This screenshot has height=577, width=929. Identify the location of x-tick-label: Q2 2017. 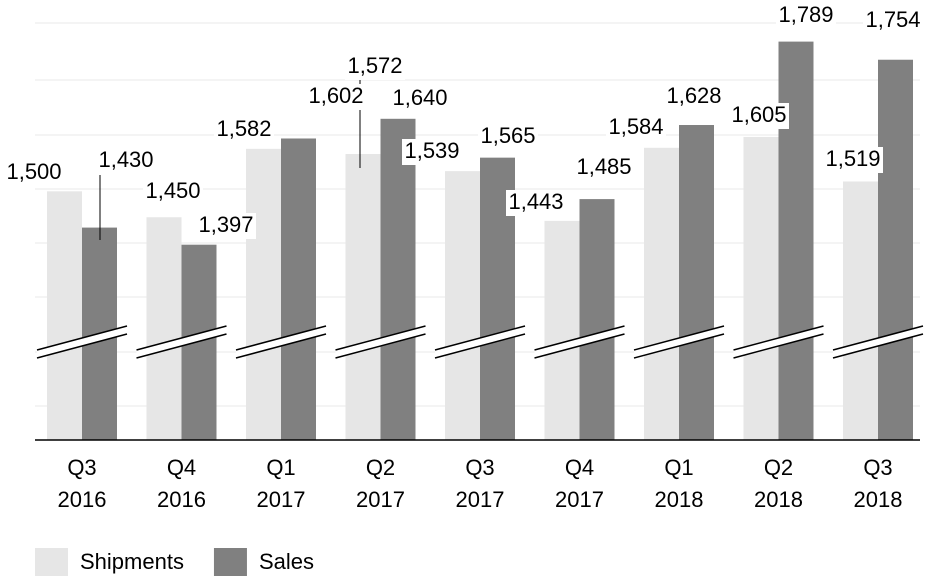
(380, 483).